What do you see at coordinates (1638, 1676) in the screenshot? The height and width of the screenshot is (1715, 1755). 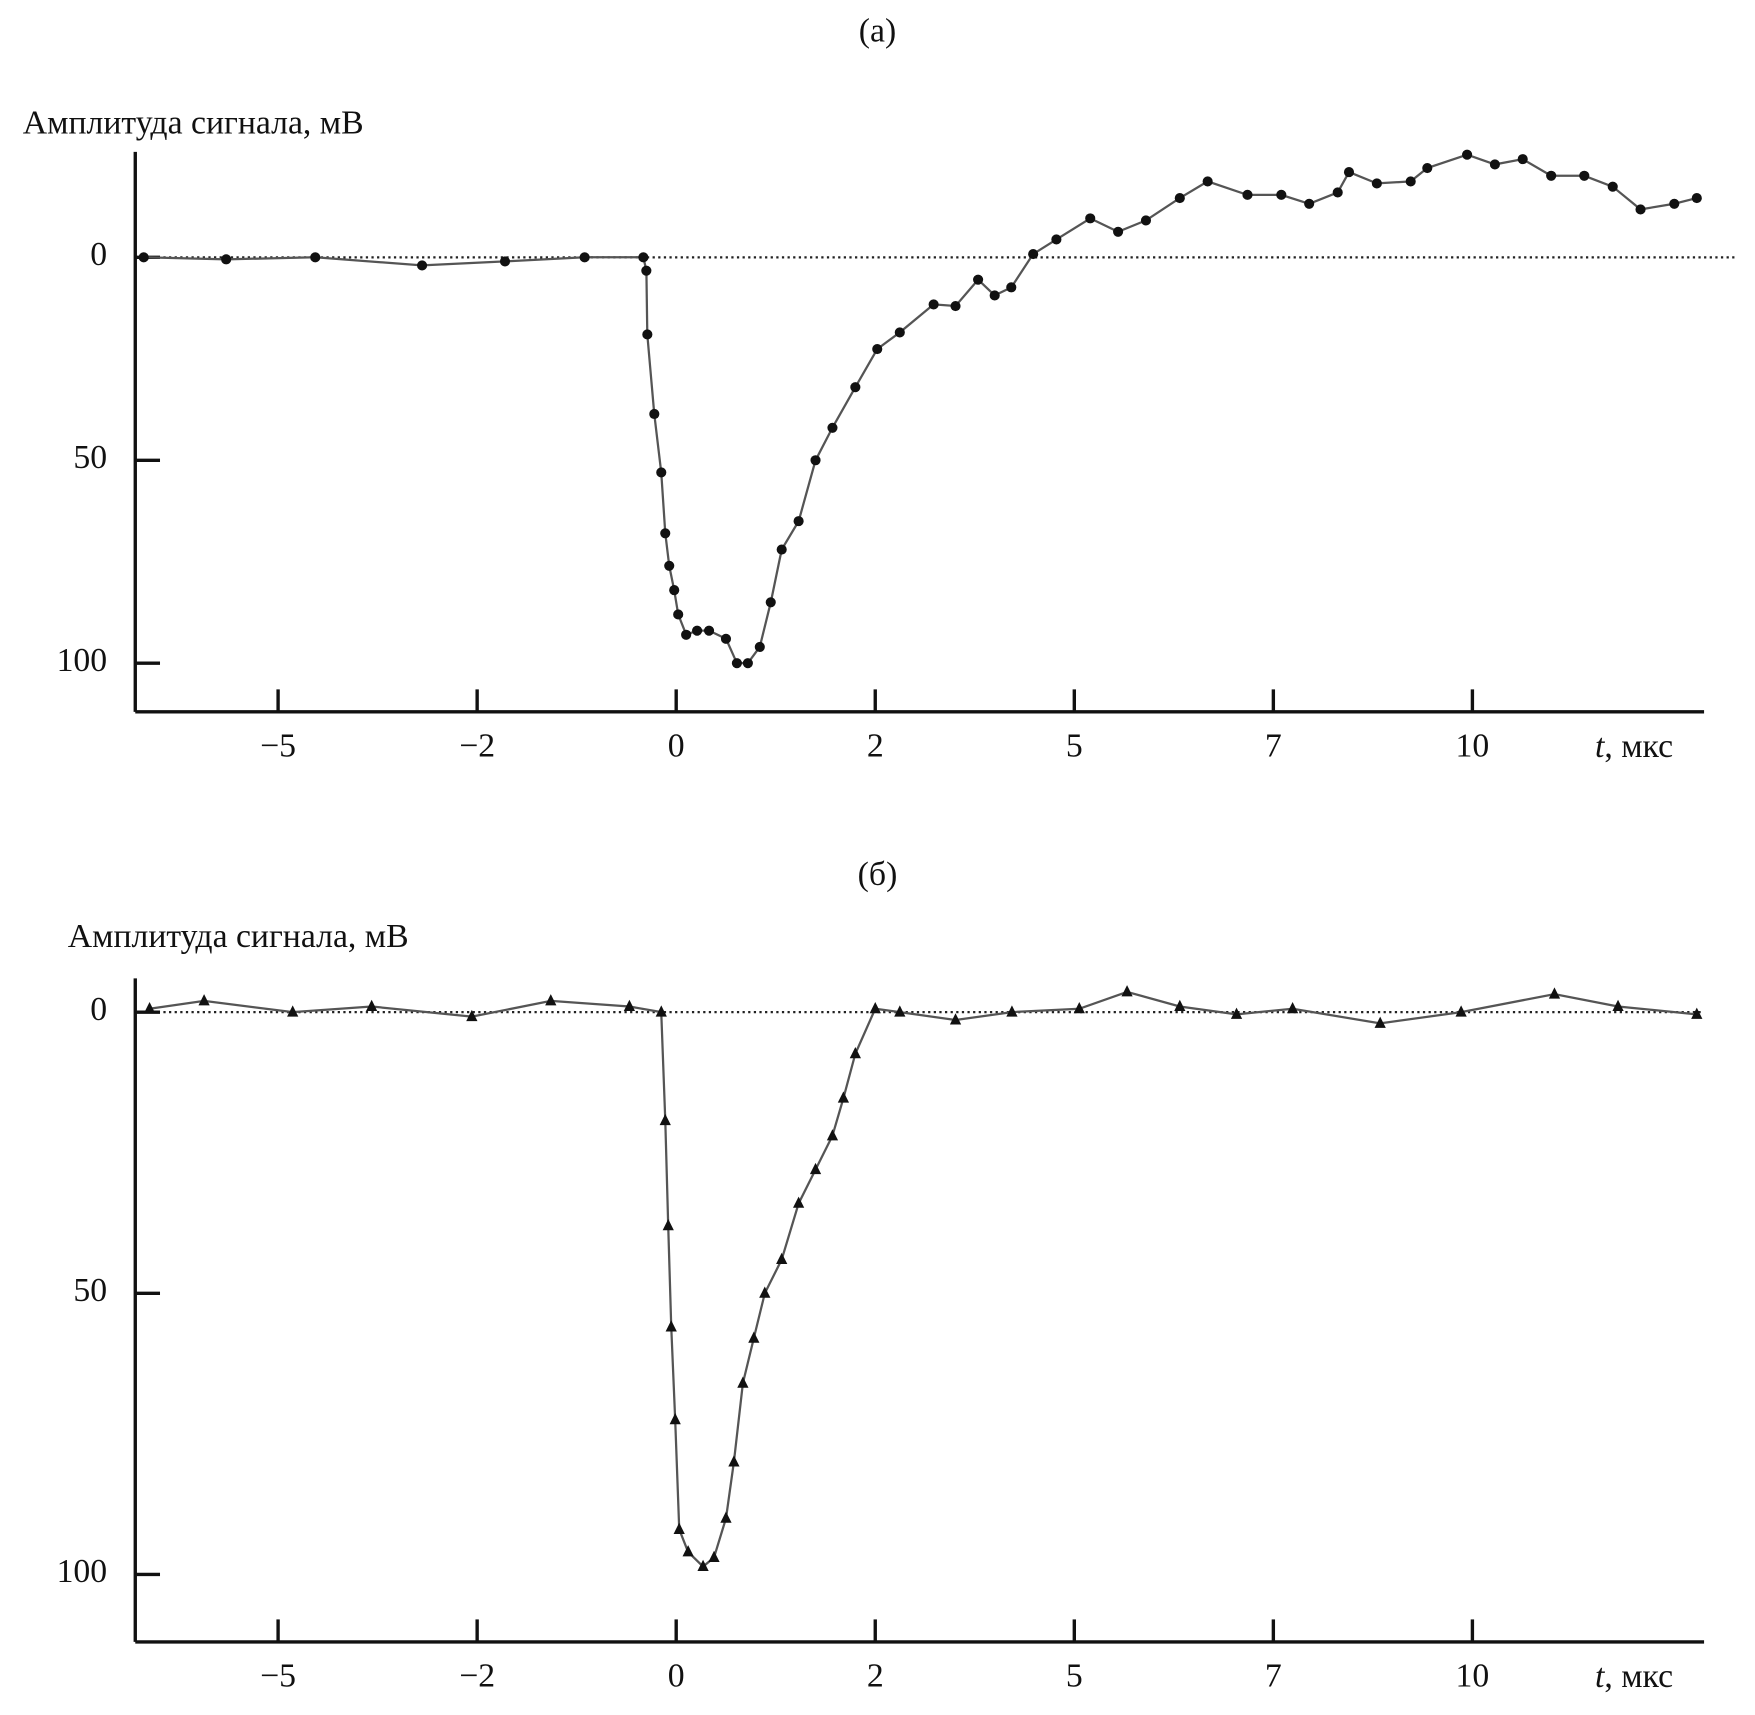 I see `x-axis-unit: , мкс` at bounding box center [1638, 1676].